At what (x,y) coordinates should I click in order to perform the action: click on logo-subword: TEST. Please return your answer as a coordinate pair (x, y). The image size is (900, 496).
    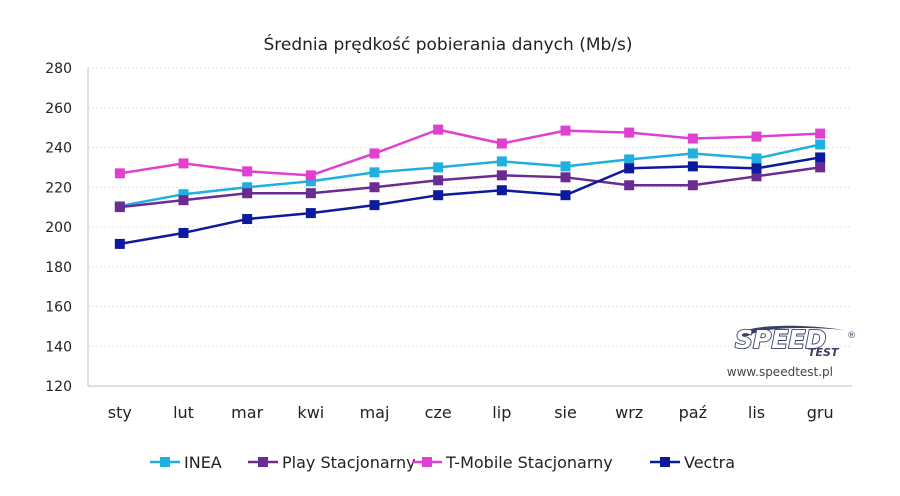
    Looking at the image, I should click on (824, 352).